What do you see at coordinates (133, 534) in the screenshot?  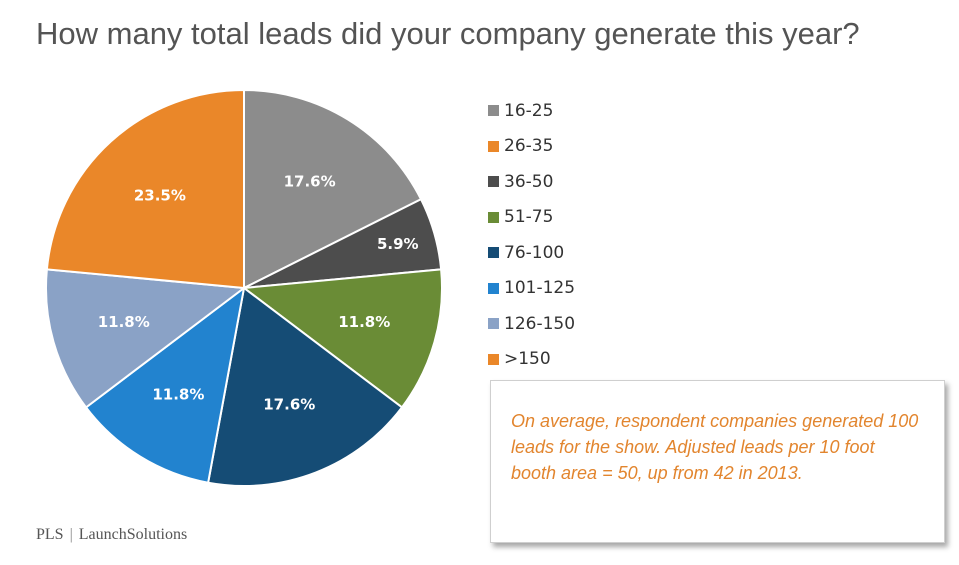 I see `brand-name: LaunchSolutions` at bounding box center [133, 534].